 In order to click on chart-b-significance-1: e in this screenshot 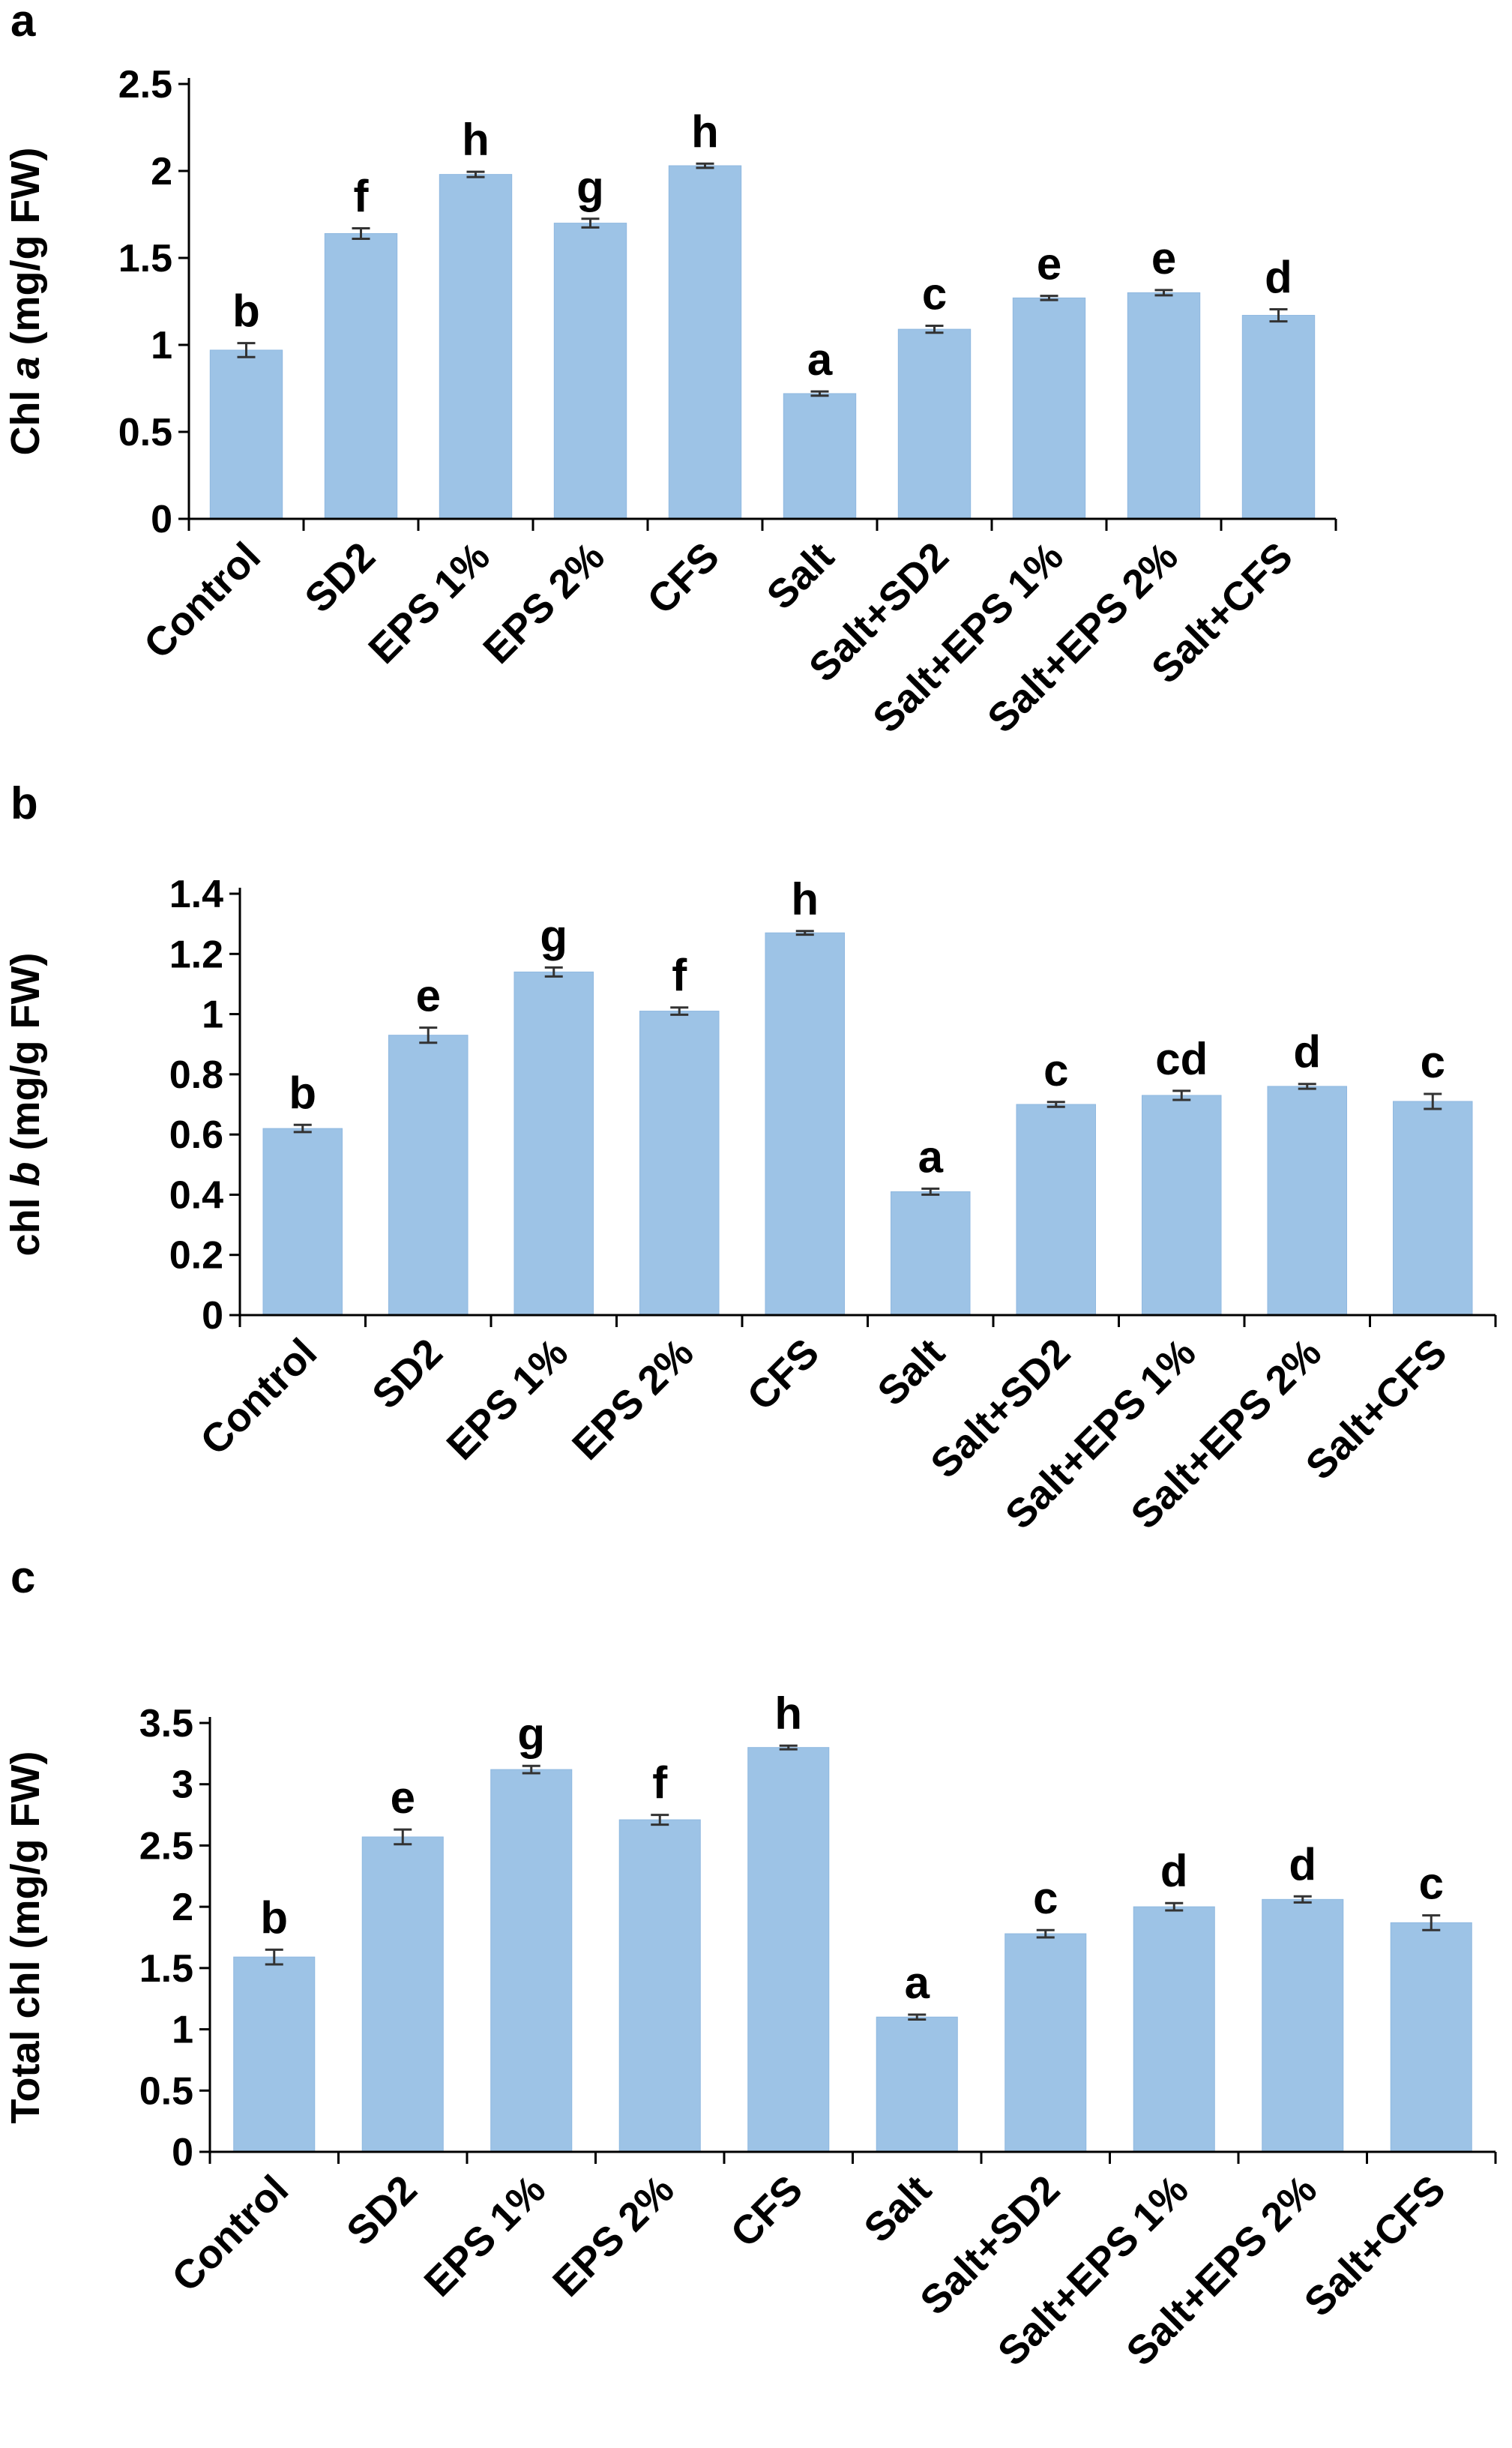, I will do `click(428, 996)`.